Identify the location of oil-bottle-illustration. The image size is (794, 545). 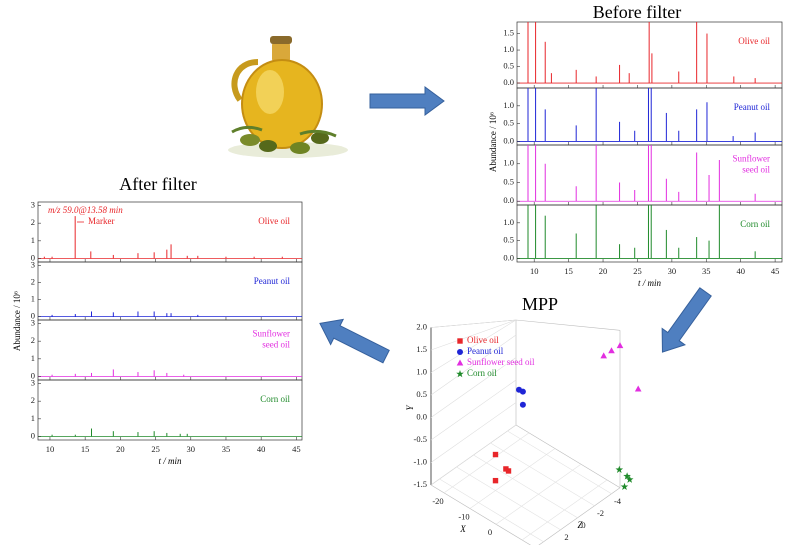
(288, 97).